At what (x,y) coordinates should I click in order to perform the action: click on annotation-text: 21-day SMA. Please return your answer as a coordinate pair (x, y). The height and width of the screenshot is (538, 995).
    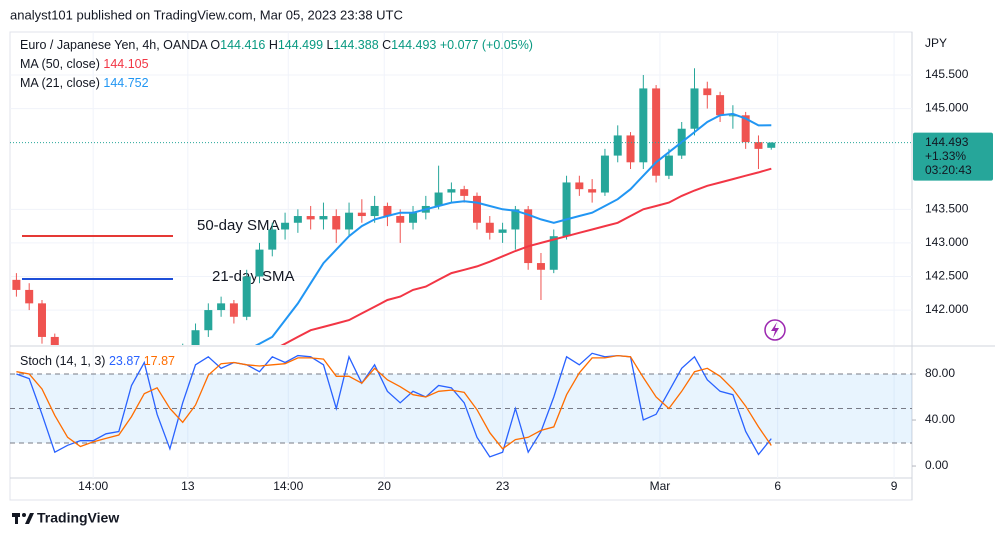
    Looking at the image, I should click on (253, 276).